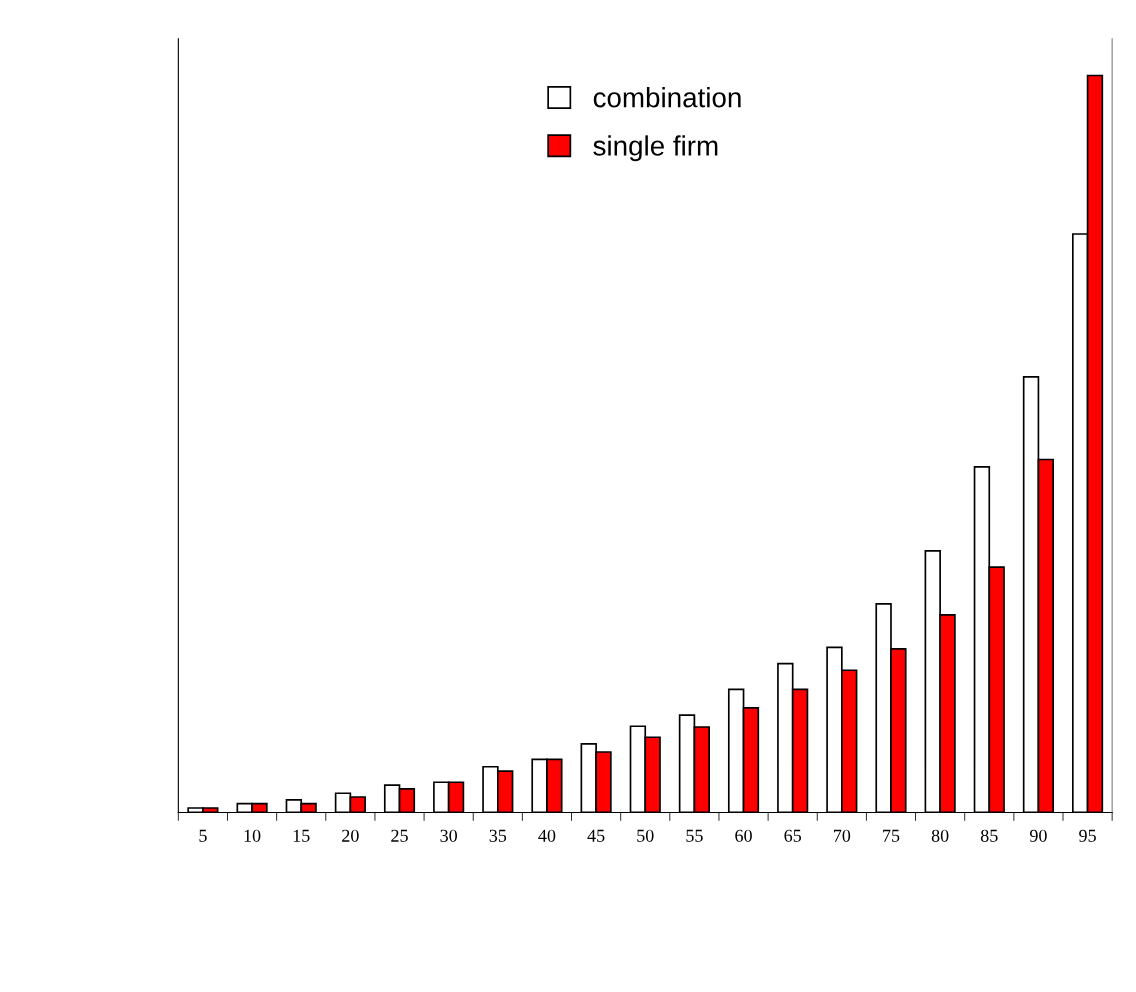  Describe the element at coordinates (891, 835) in the screenshot. I see `x-tick-label: 75` at that location.